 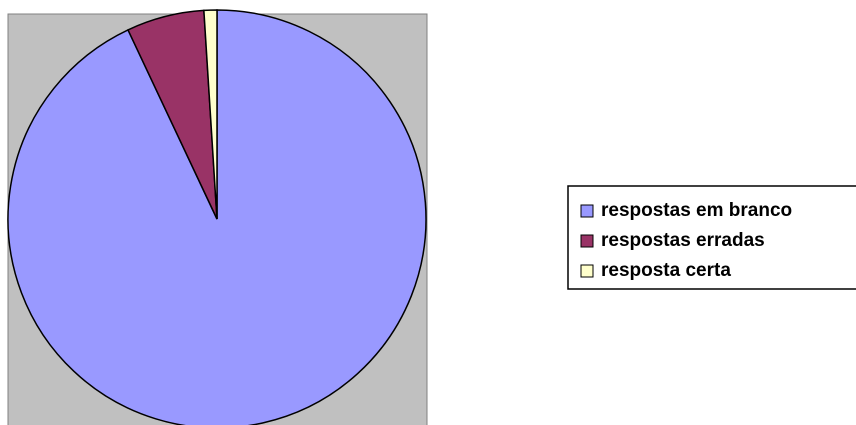 What do you see at coordinates (210, 114) in the screenshot?
I see `pie-slice` at bounding box center [210, 114].